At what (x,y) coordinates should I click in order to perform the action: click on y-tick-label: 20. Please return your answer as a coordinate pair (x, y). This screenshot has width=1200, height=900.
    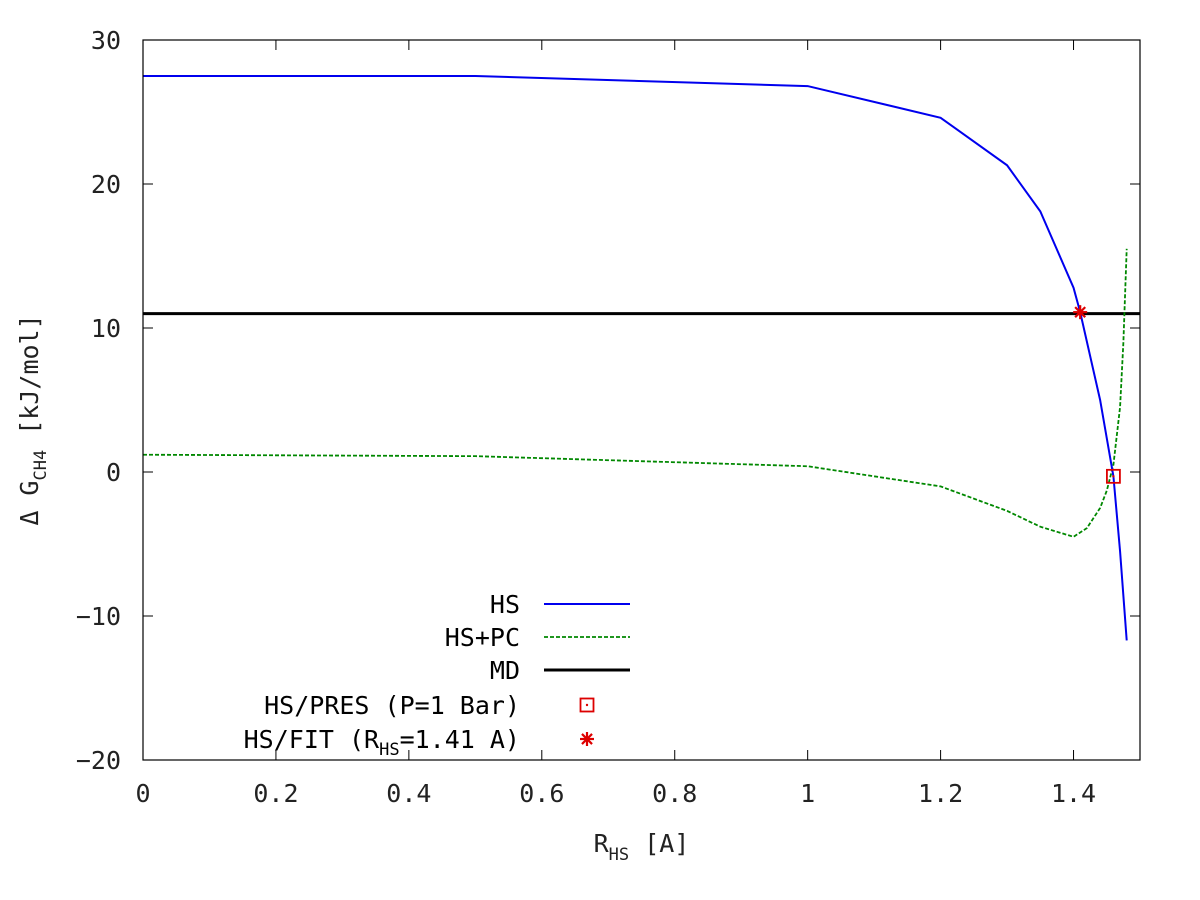
    Looking at the image, I should click on (106, 184).